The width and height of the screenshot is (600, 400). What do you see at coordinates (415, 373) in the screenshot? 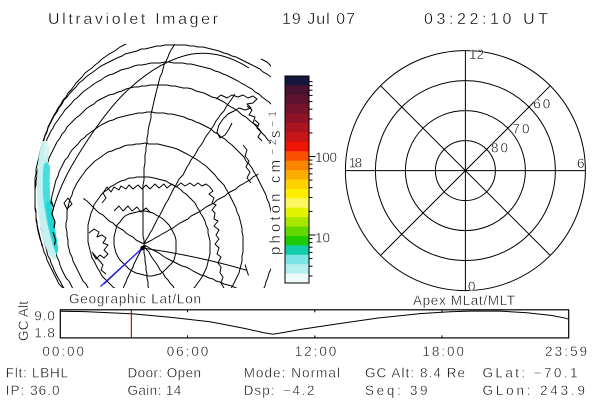
I see `svg-text: GC Alt: 8.4 Re` at bounding box center [415, 373].